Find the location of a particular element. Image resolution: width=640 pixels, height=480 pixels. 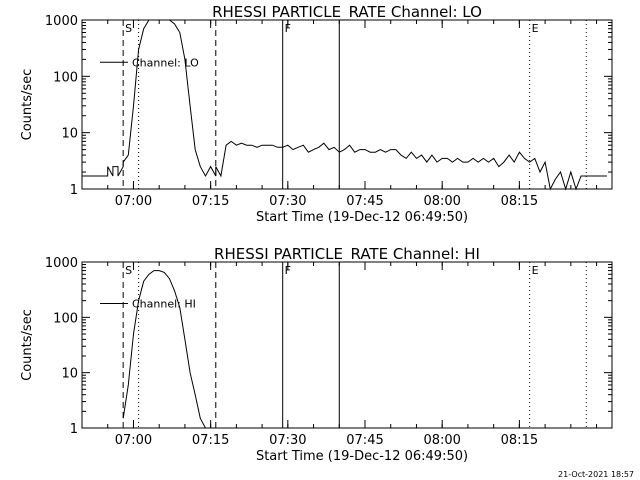

series-line is located at coordinates (164, 349).